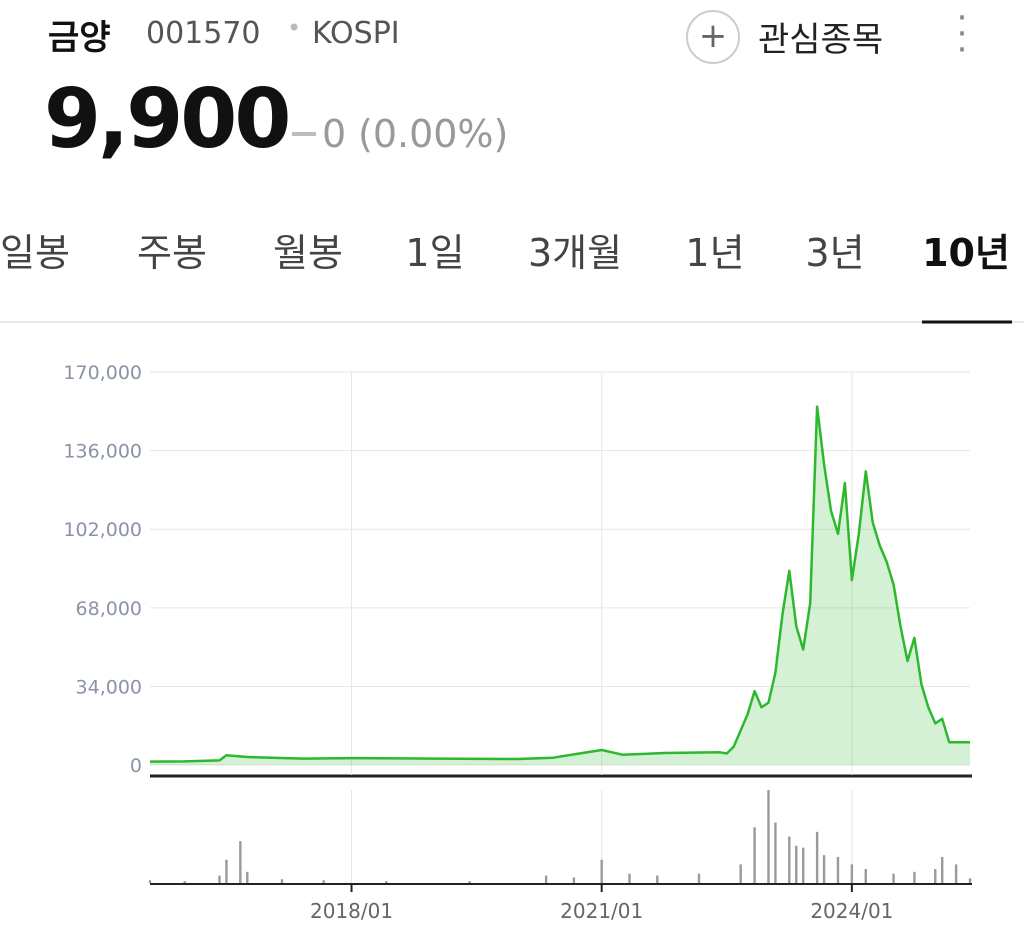 Image resolution: width=1024 pixels, height=930 pixels. What do you see at coordinates (962, 35) in the screenshot?
I see `more-menu: · · ·` at bounding box center [962, 35].